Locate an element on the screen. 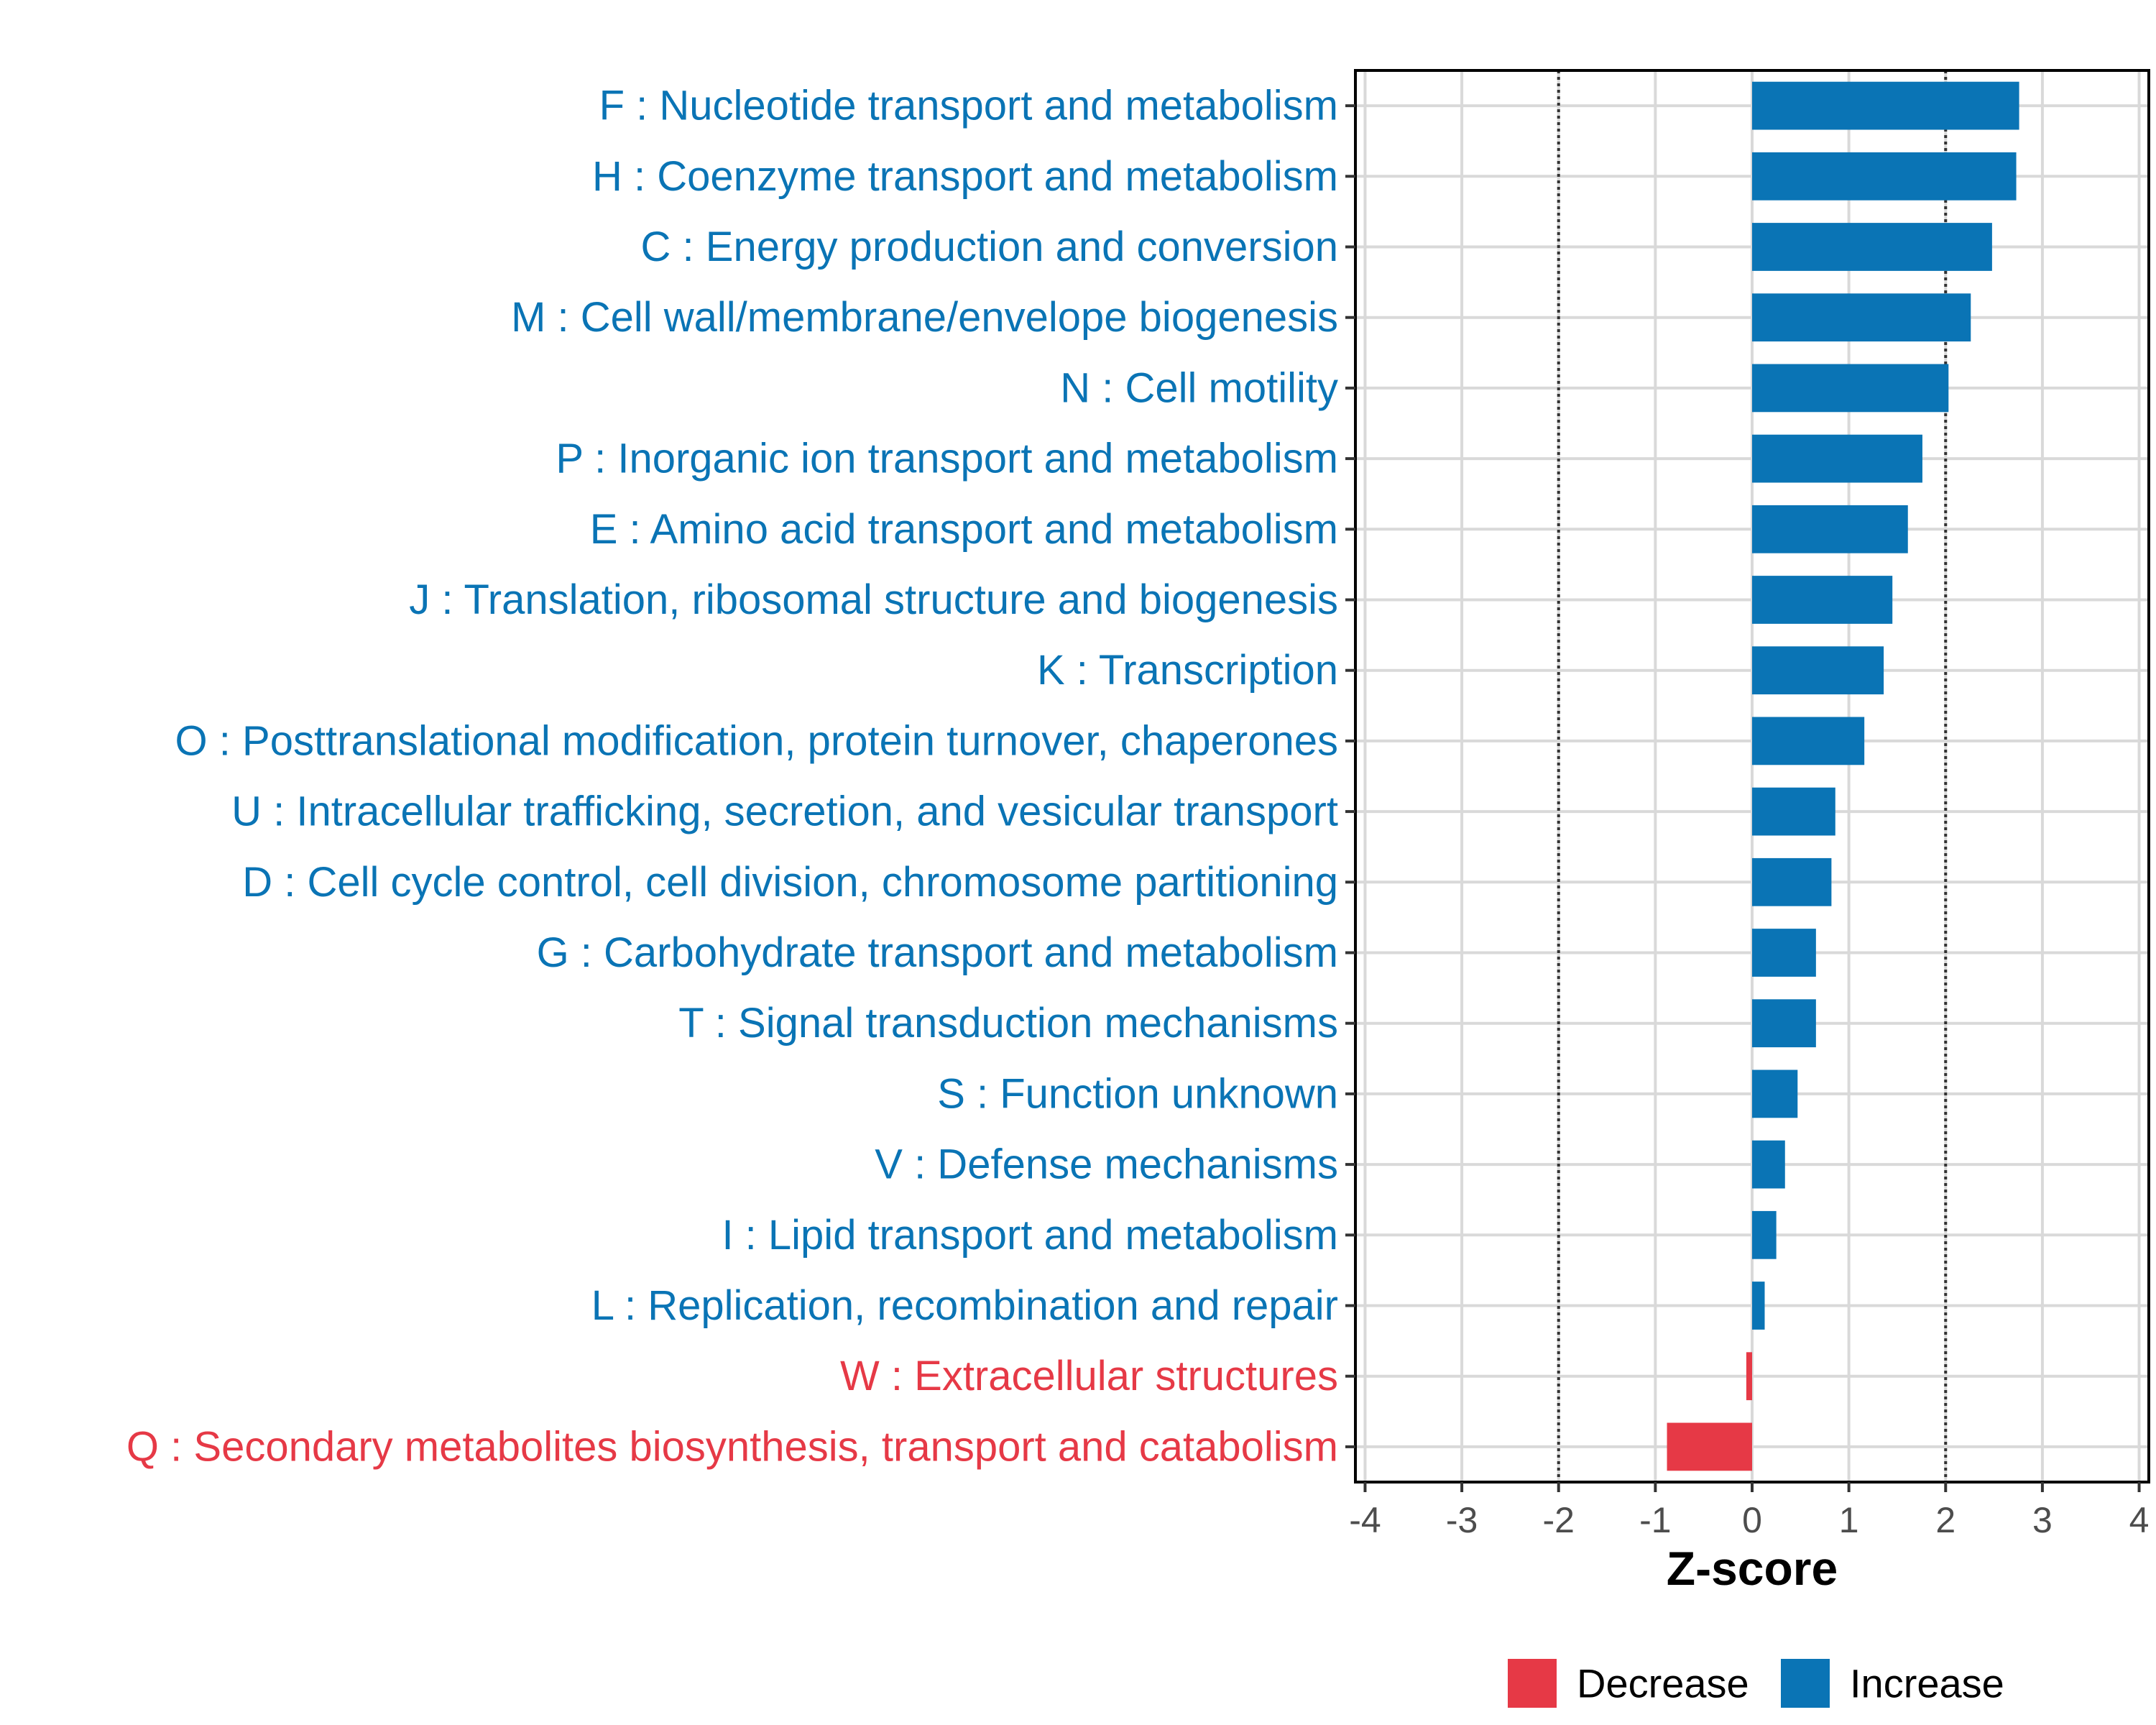  category-label: H : Coenzyme transport and metabolism is located at coordinates (965, 176).